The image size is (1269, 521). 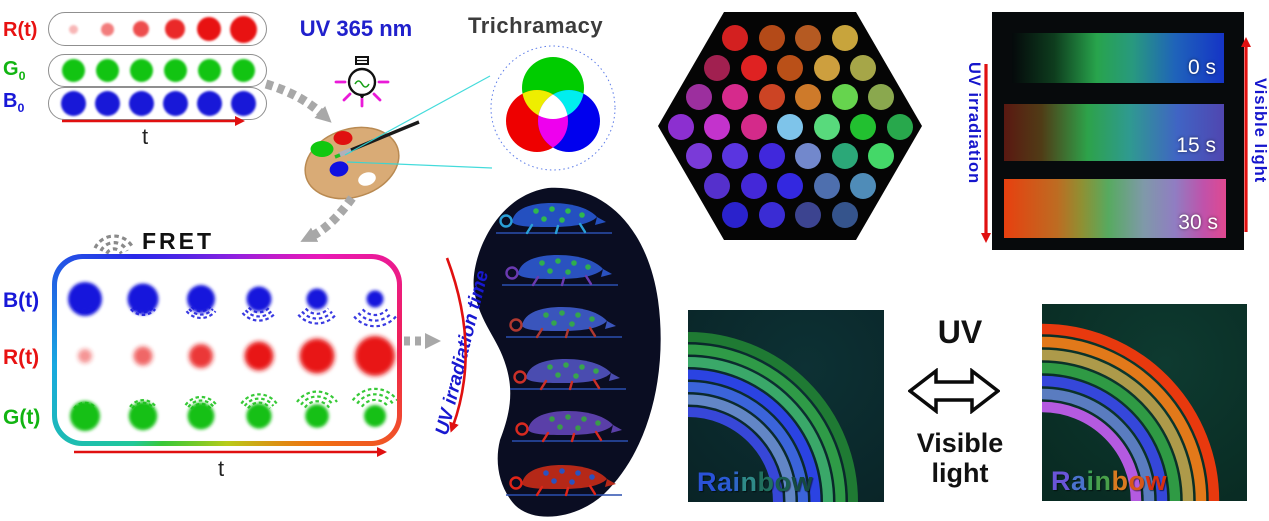 I want to click on hexagon-color-palette, so click(x=790, y=126).